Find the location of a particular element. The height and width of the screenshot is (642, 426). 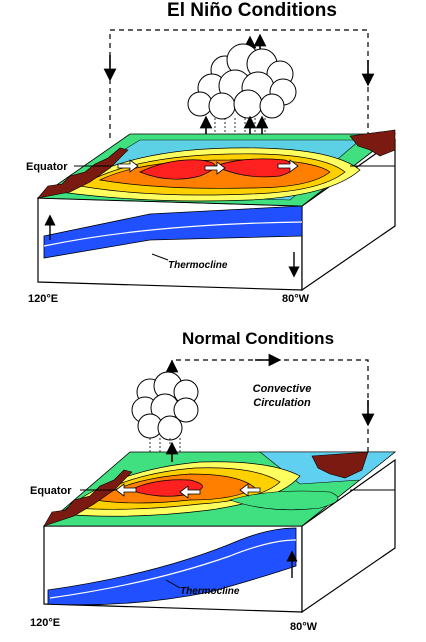

normal-clouds is located at coordinates (165, 406).